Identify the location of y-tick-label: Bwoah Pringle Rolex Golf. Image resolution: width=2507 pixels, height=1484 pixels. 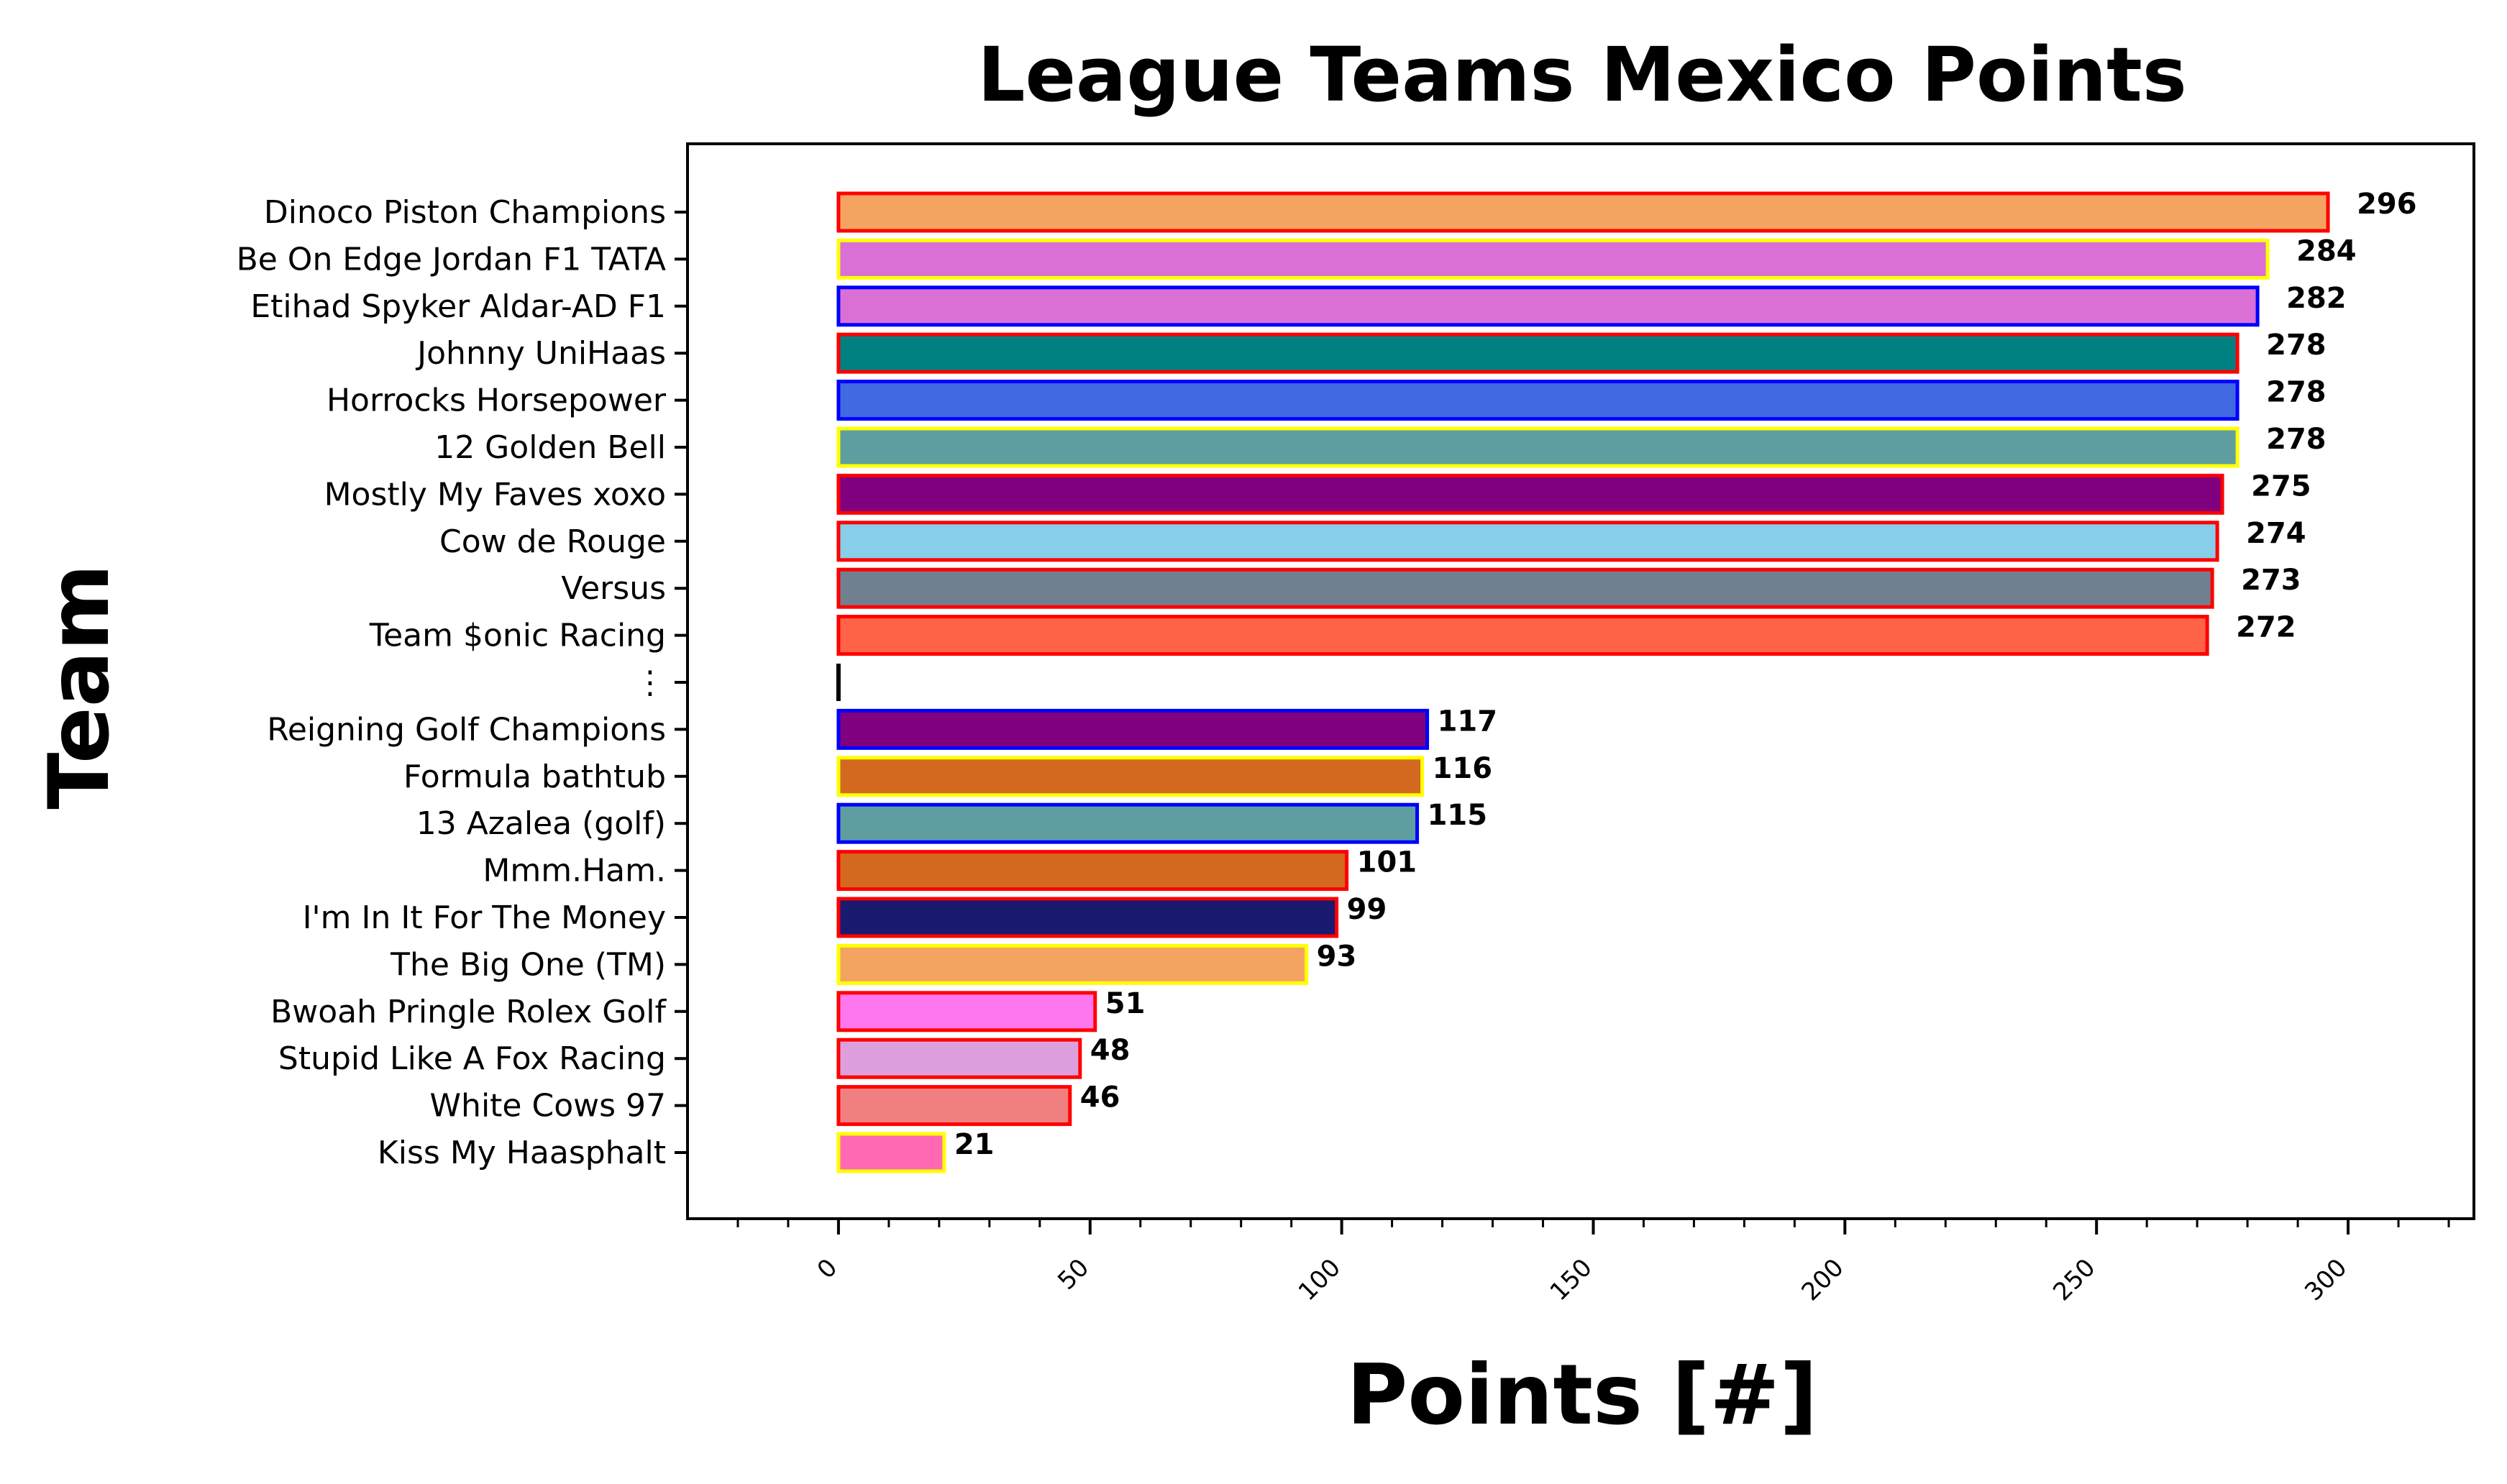
(468, 1012).